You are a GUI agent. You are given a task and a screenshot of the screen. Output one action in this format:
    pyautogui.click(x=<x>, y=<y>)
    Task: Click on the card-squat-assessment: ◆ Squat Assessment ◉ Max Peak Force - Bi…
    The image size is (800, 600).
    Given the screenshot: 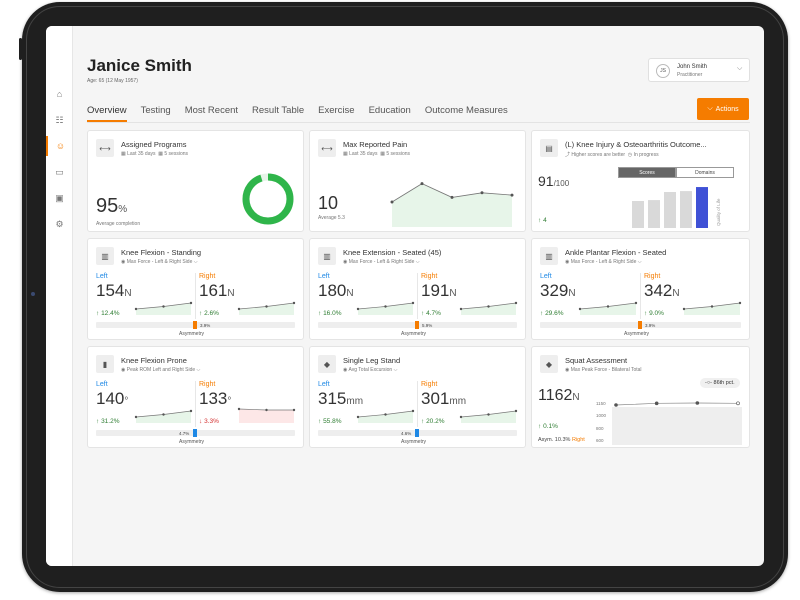 What is the action you would take?
    pyautogui.click(x=640, y=397)
    